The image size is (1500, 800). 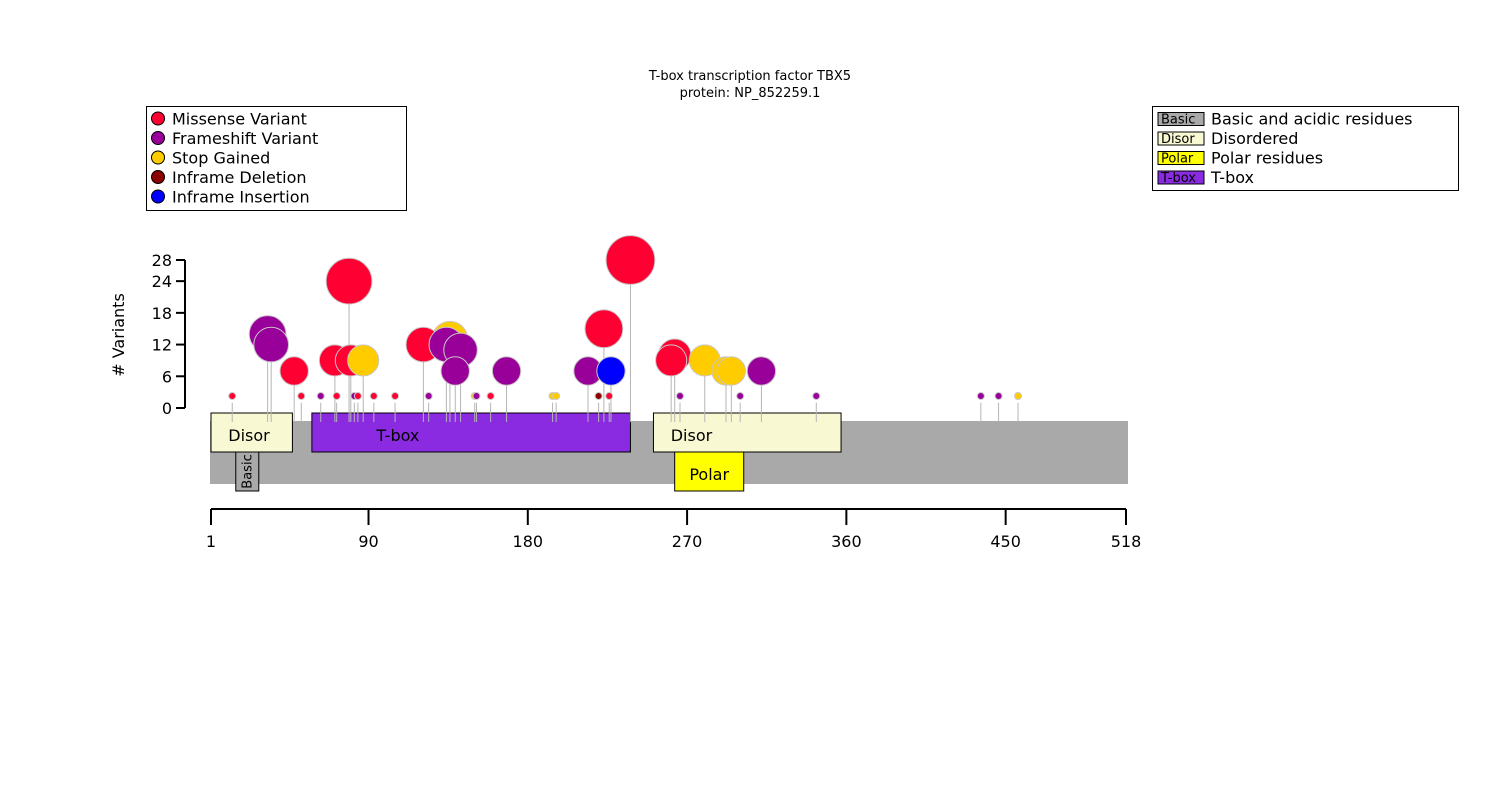 What do you see at coordinates (598, 396) in the screenshot?
I see `variant-inframe-deletion` at bounding box center [598, 396].